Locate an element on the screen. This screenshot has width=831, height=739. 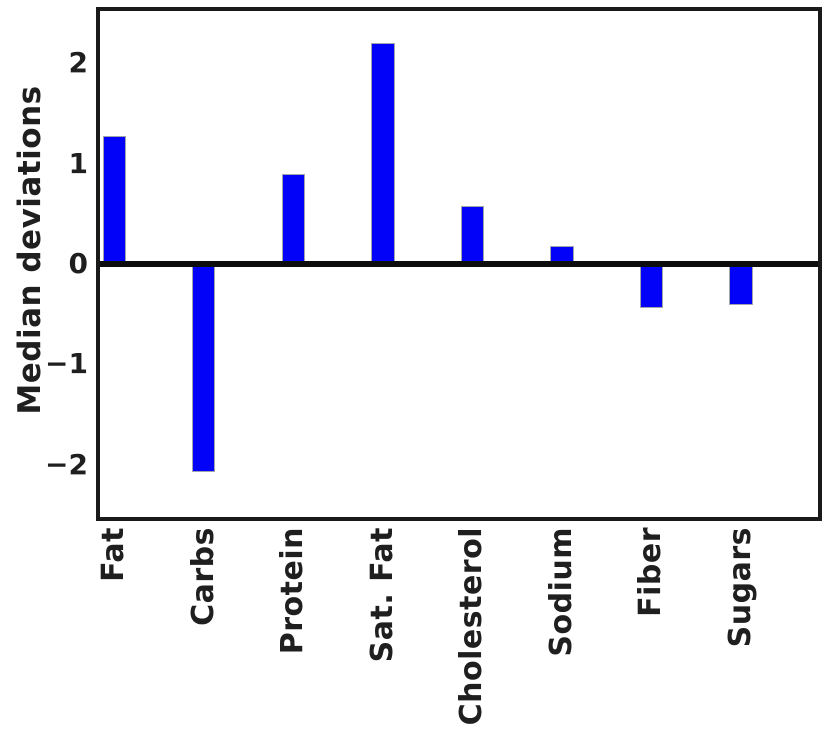
bar-sat-fat is located at coordinates (383, 153).